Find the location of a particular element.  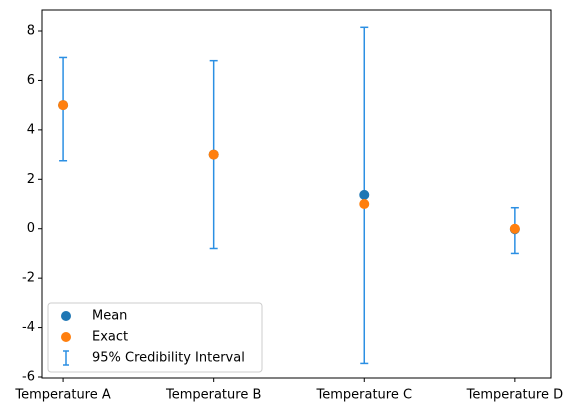

x-tick-label: Temperature B is located at coordinates (213, 395).